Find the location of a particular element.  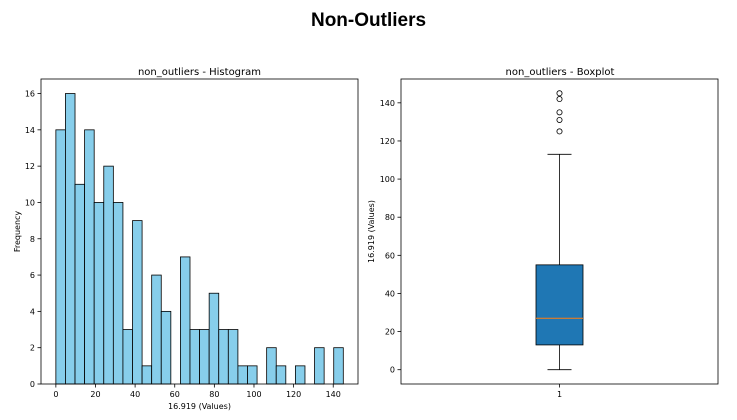

boxplot-title: non_outliers - Boxplot is located at coordinates (560, 72).